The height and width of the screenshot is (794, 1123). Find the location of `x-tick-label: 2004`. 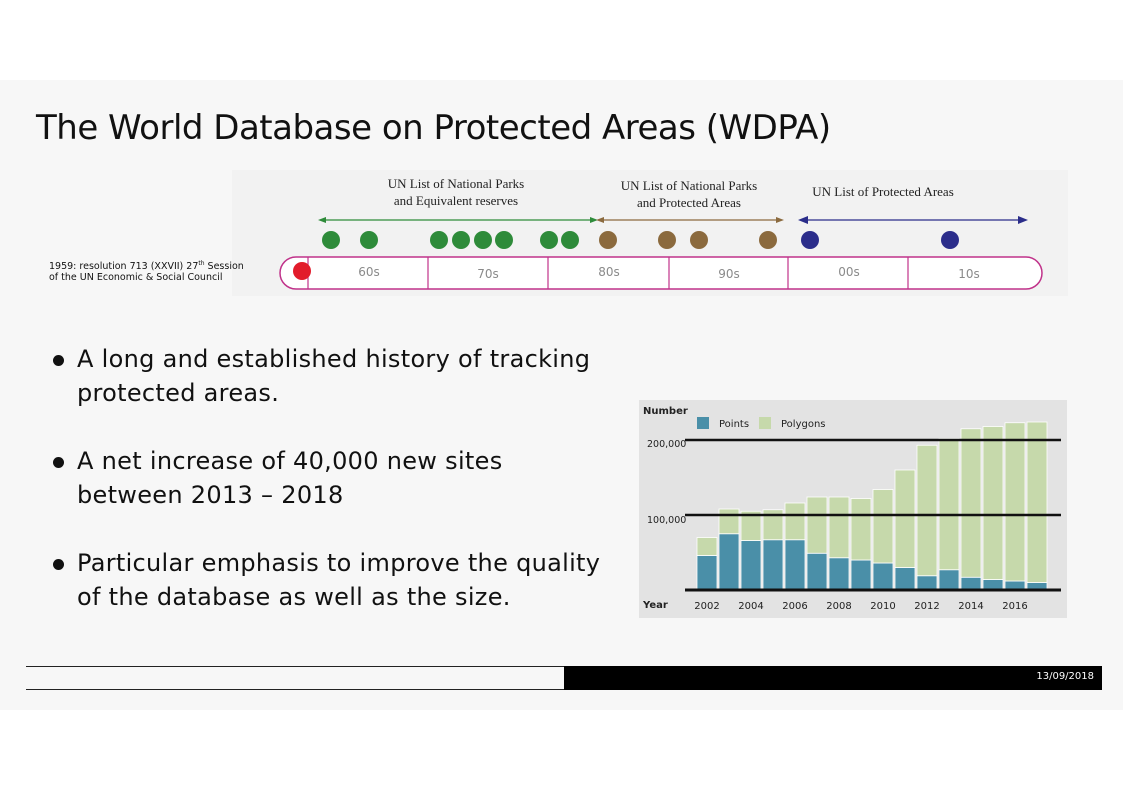

x-tick-label: 2004 is located at coordinates (750, 606).